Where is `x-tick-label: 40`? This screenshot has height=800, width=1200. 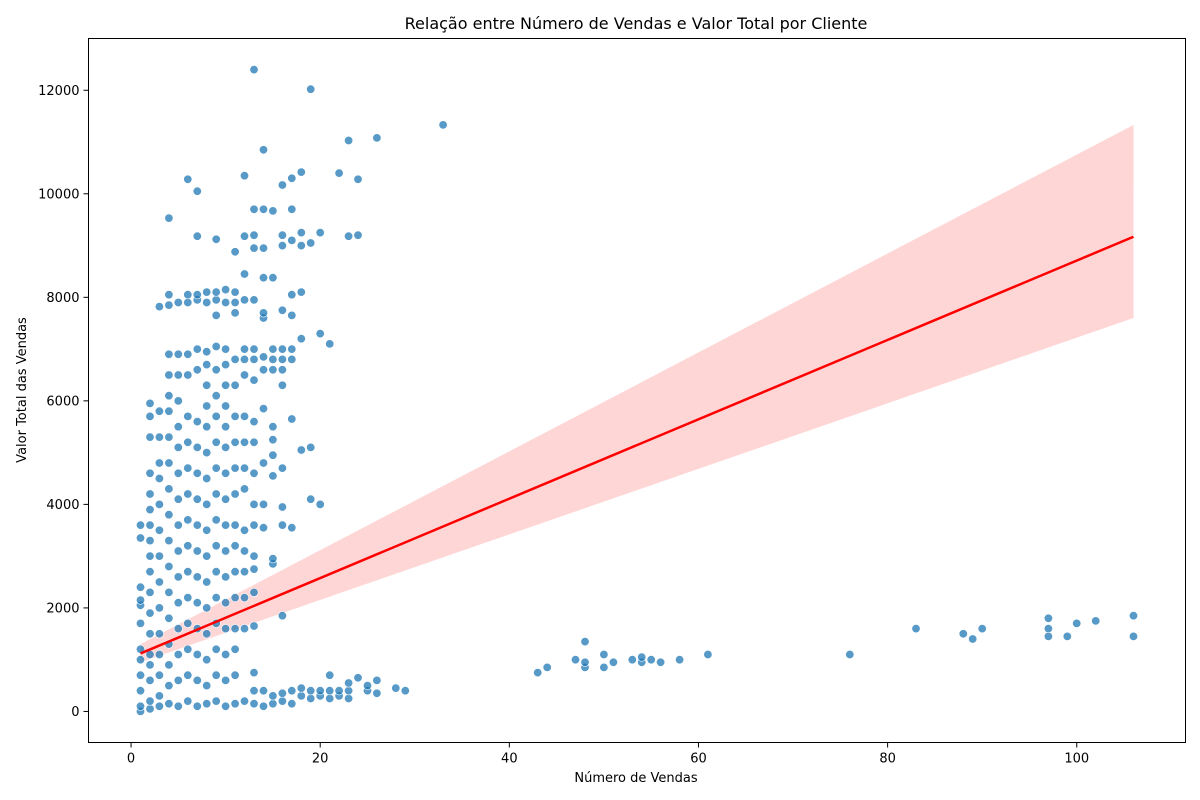
x-tick-label: 40 is located at coordinates (509, 759).